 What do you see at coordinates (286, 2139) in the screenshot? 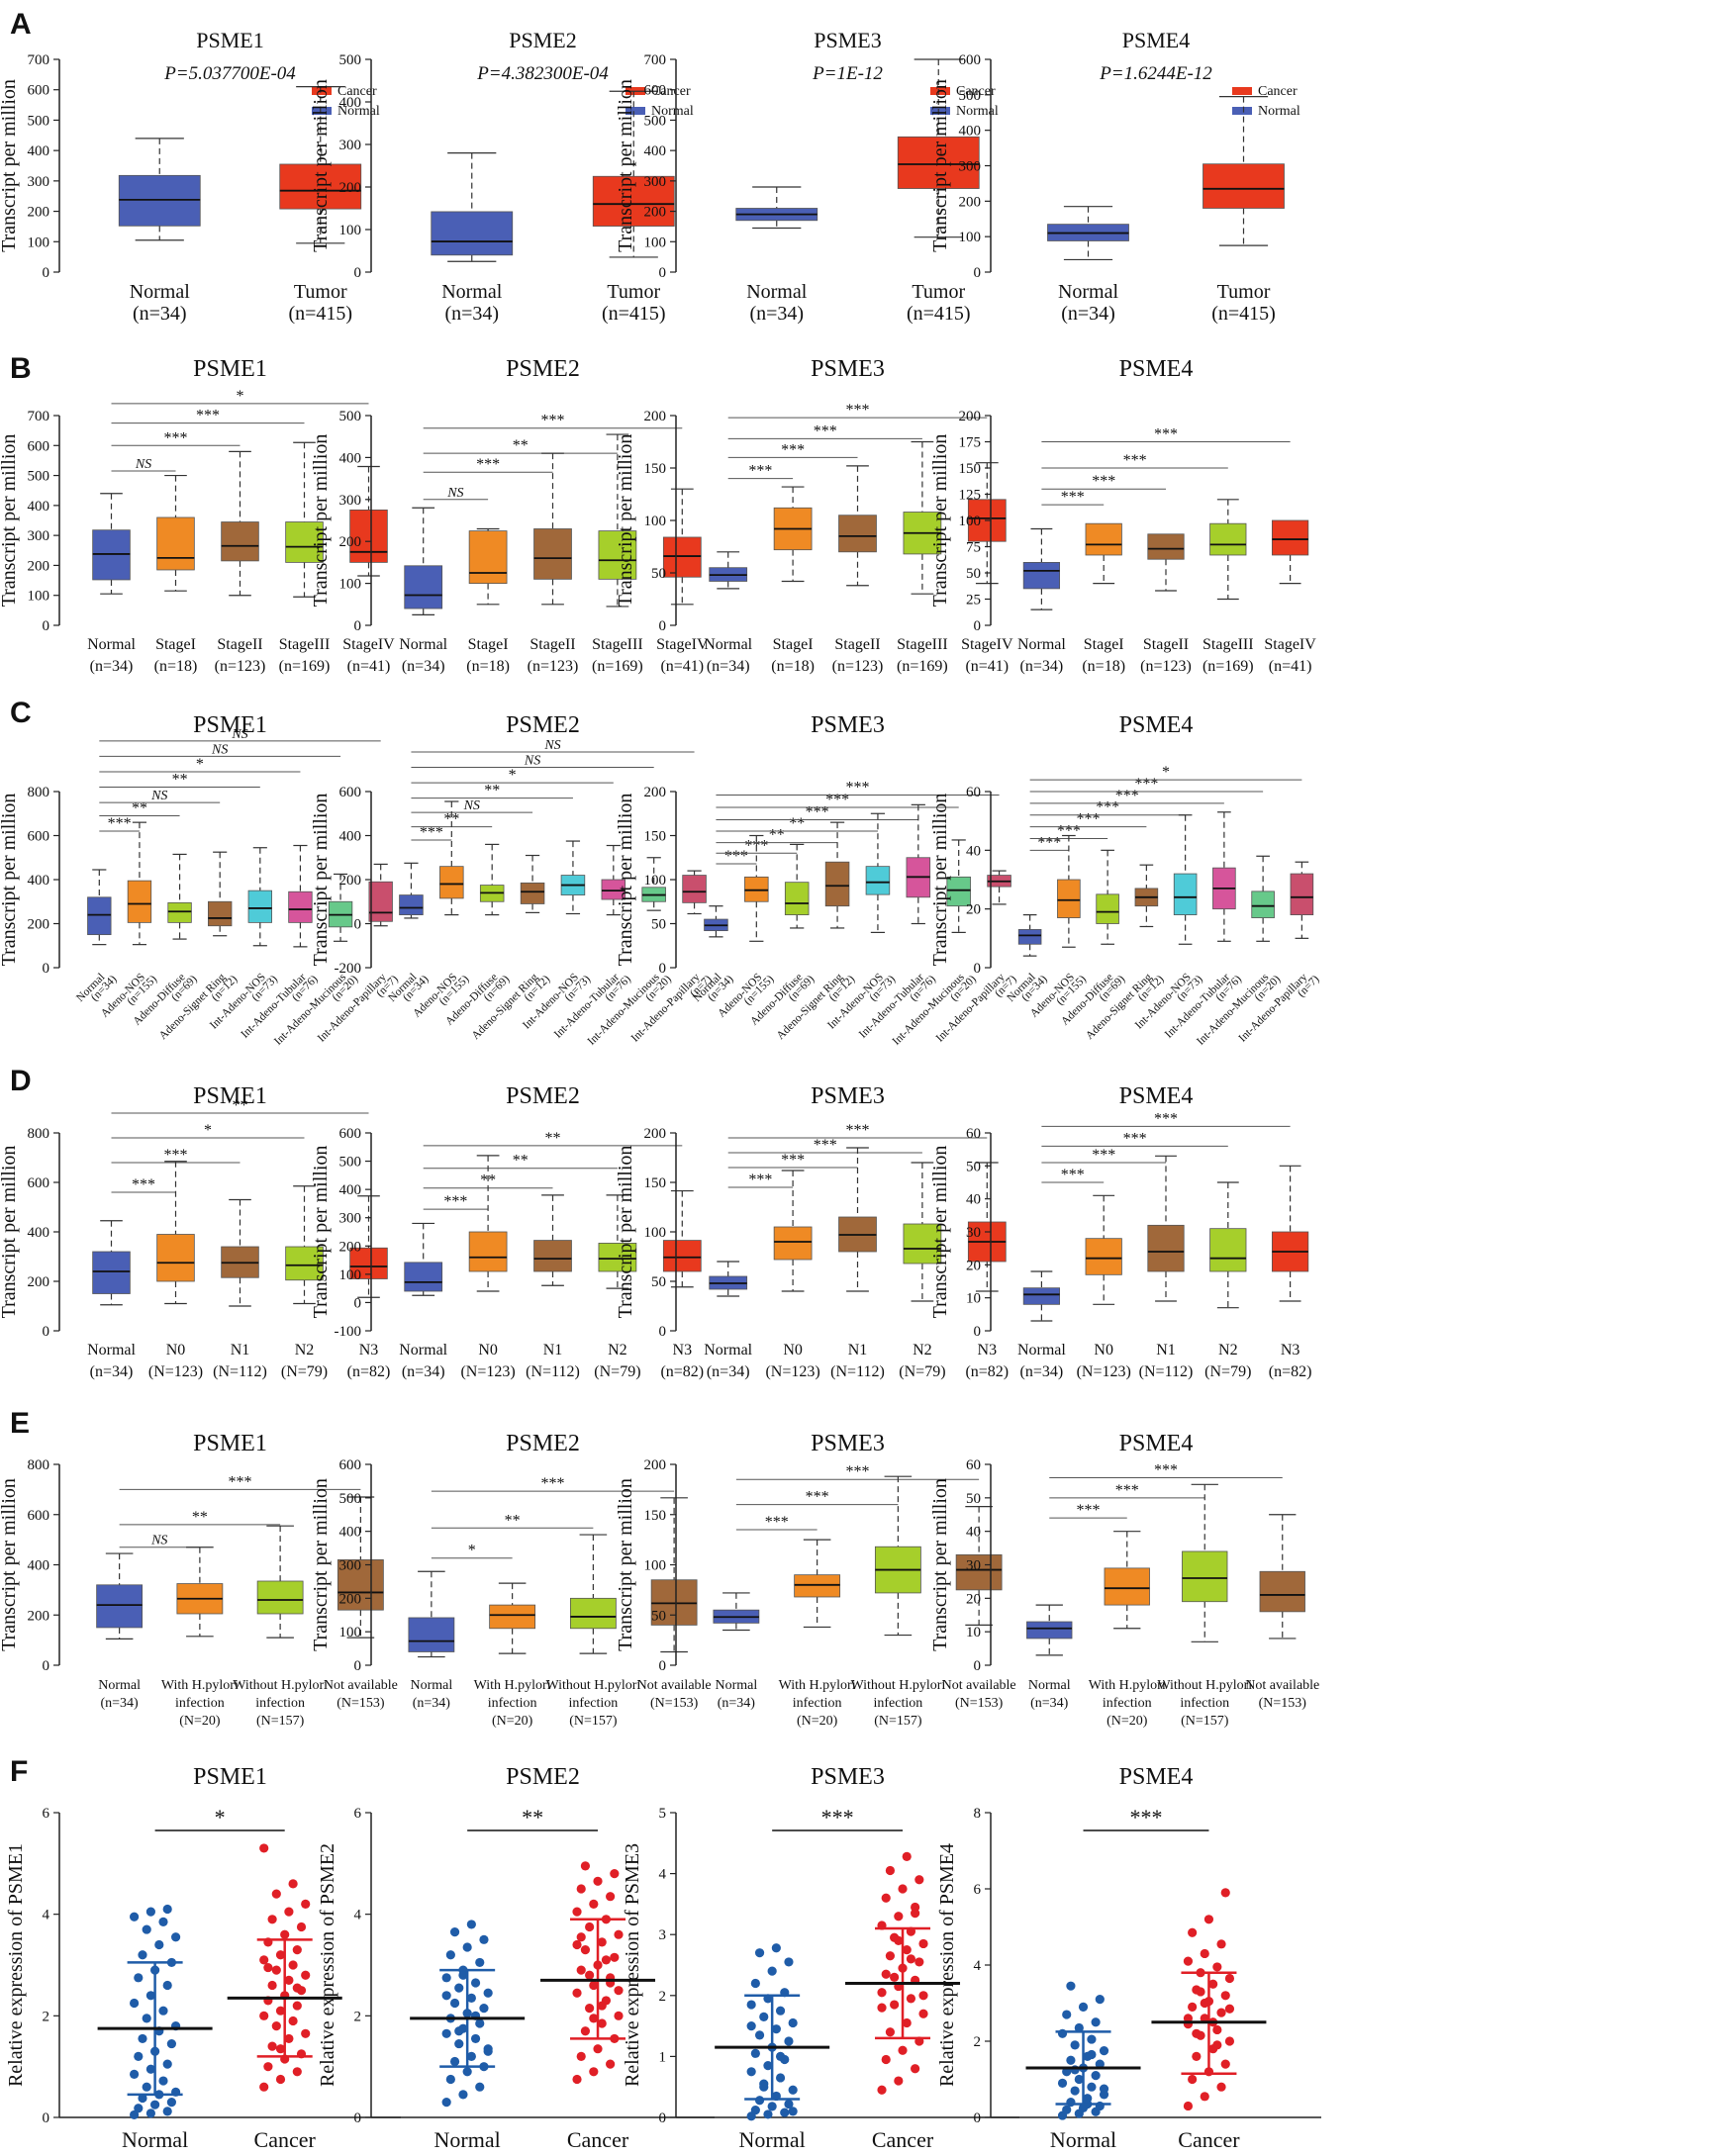
I see `f-psme1-x-label: Cancer` at bounding box center [286, 2139].